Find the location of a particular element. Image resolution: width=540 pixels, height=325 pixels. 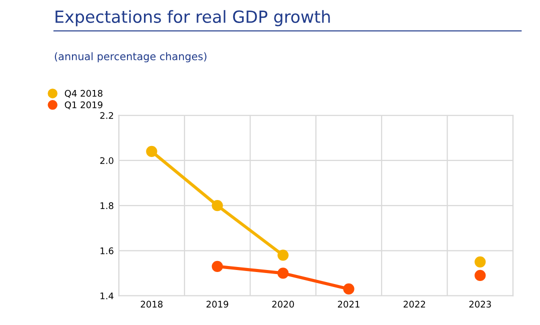

y-tick-label: 1.4 is located at coordinates (107, 296).